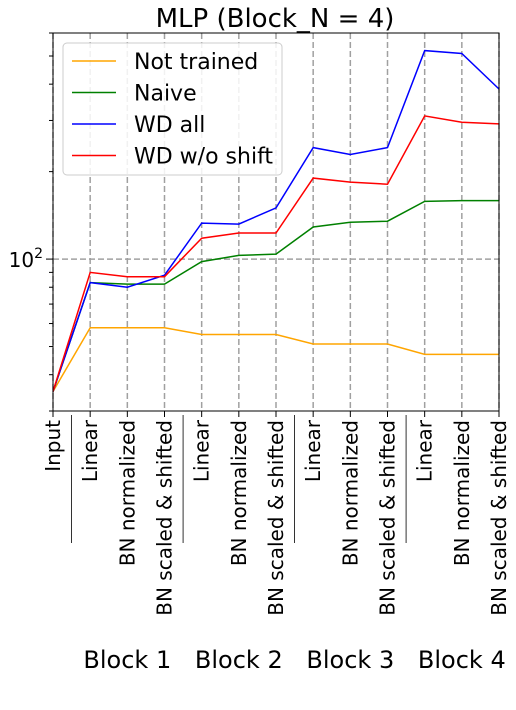  What do you see at coordinates (26, 259) in the screenshot?
I see `y-tick-label: 102` at bounding box center [26, 259].